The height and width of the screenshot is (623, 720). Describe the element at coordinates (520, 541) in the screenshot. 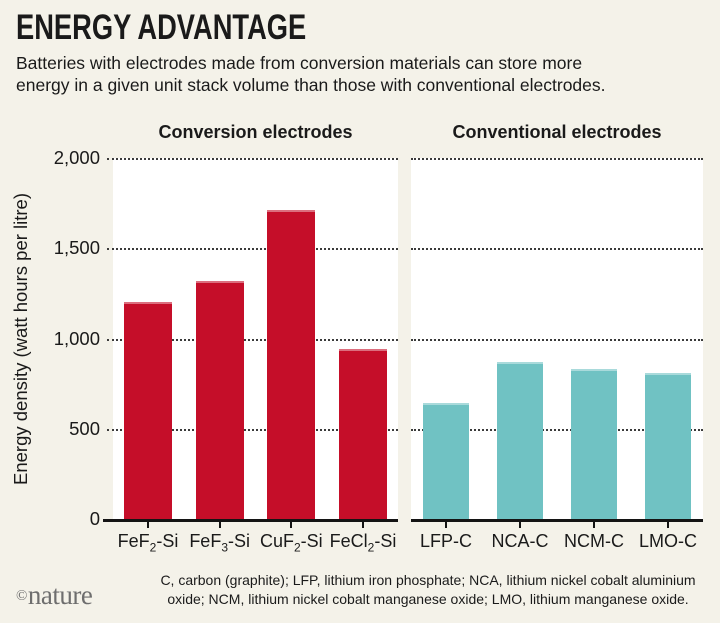

I see `x-label-NCA-C: NCA-C` at that location.